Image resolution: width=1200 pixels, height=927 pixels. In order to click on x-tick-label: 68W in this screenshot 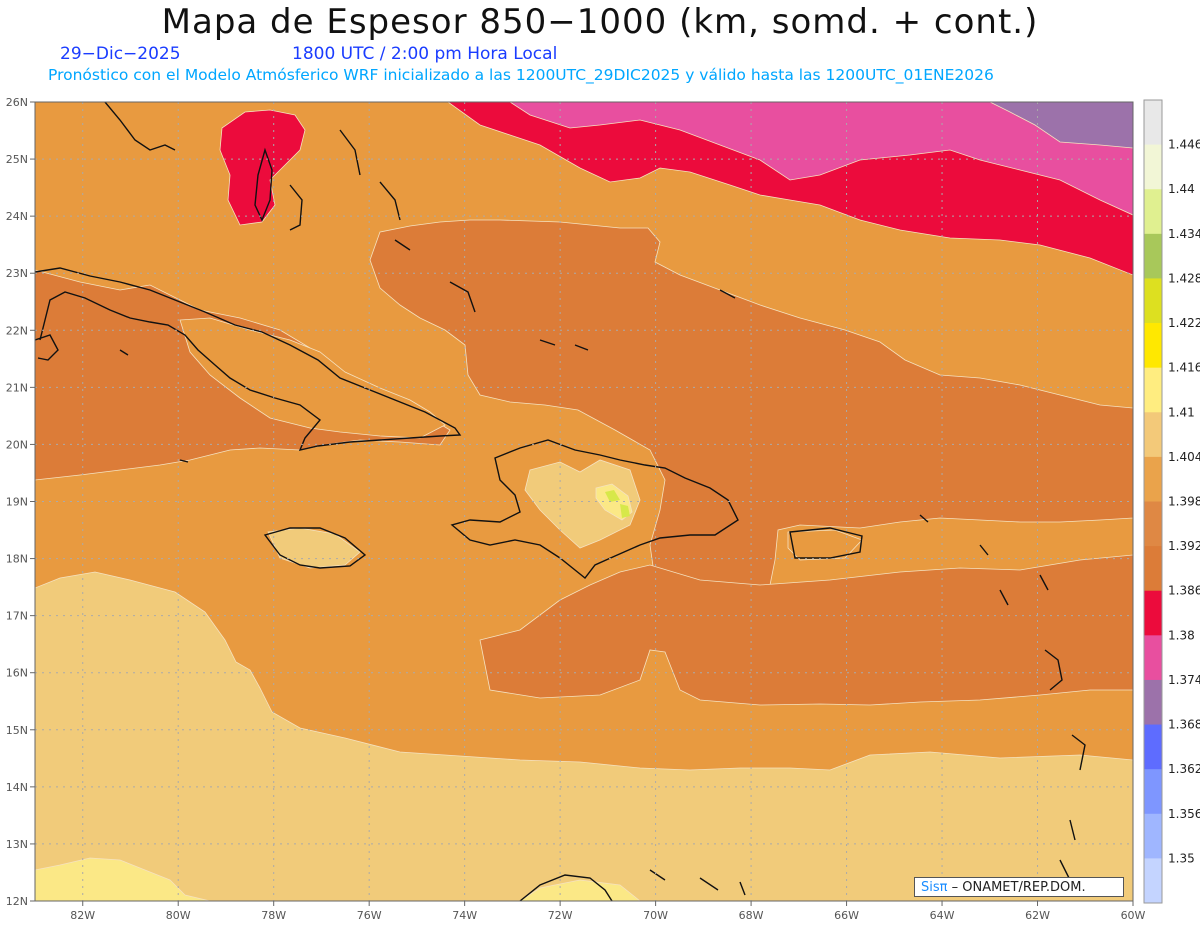, I will do `click(751, 915)`.